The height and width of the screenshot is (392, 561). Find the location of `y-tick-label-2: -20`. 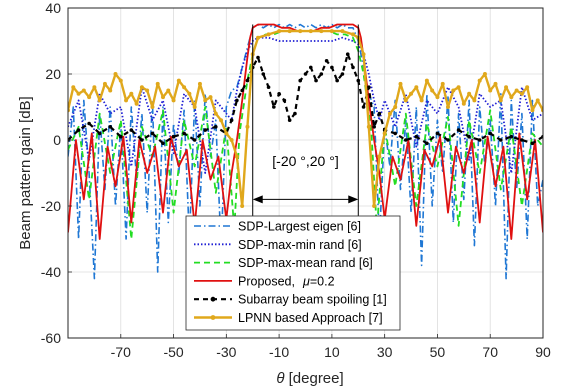

y-tick-label-2: -20 is located at coordinates (51, 206).